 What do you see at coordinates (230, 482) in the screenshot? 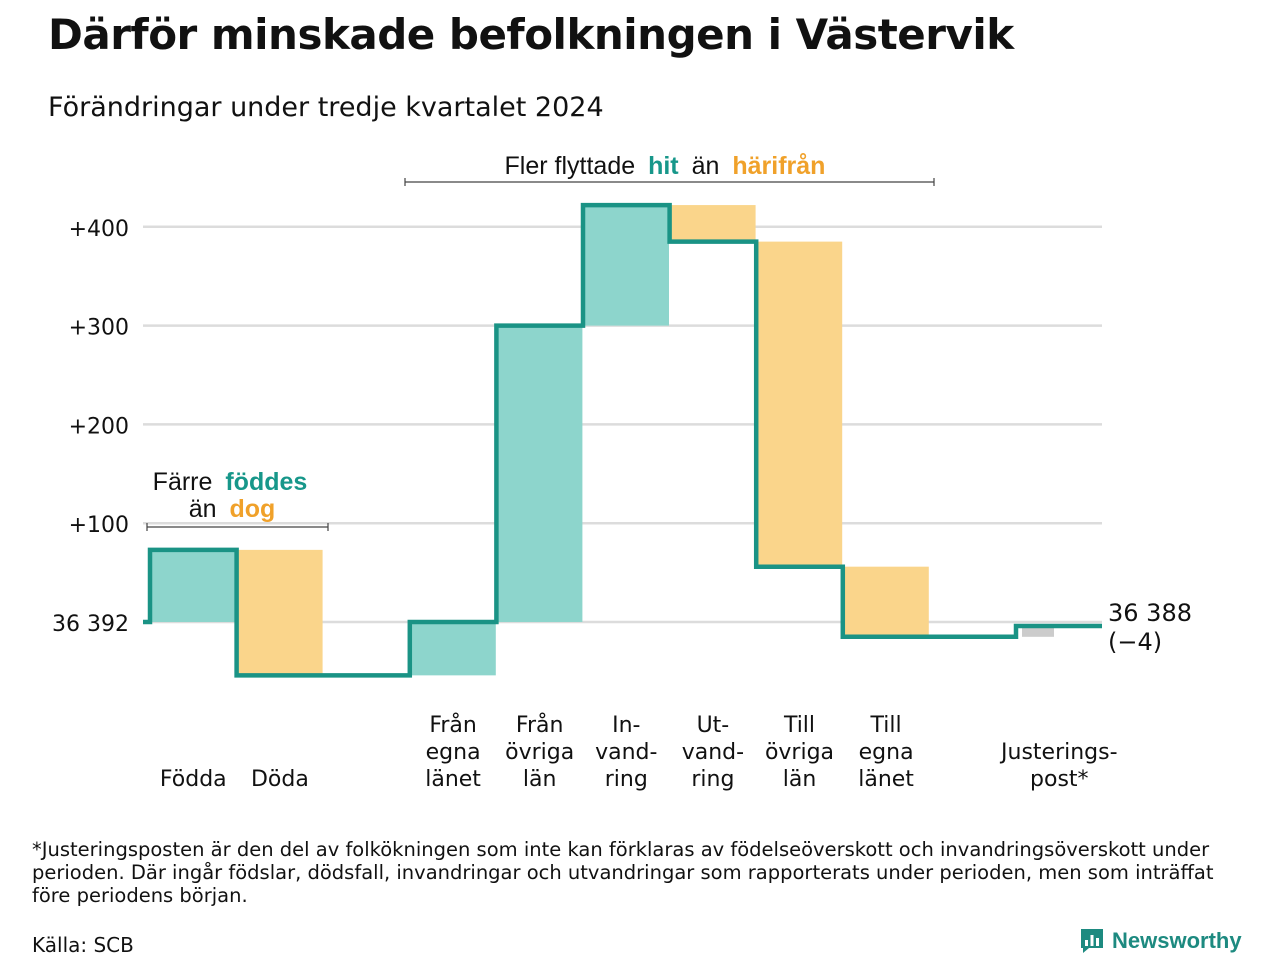
I see `births-group-annotation-line1: Färre föddes` at bounding box center [230, 482].